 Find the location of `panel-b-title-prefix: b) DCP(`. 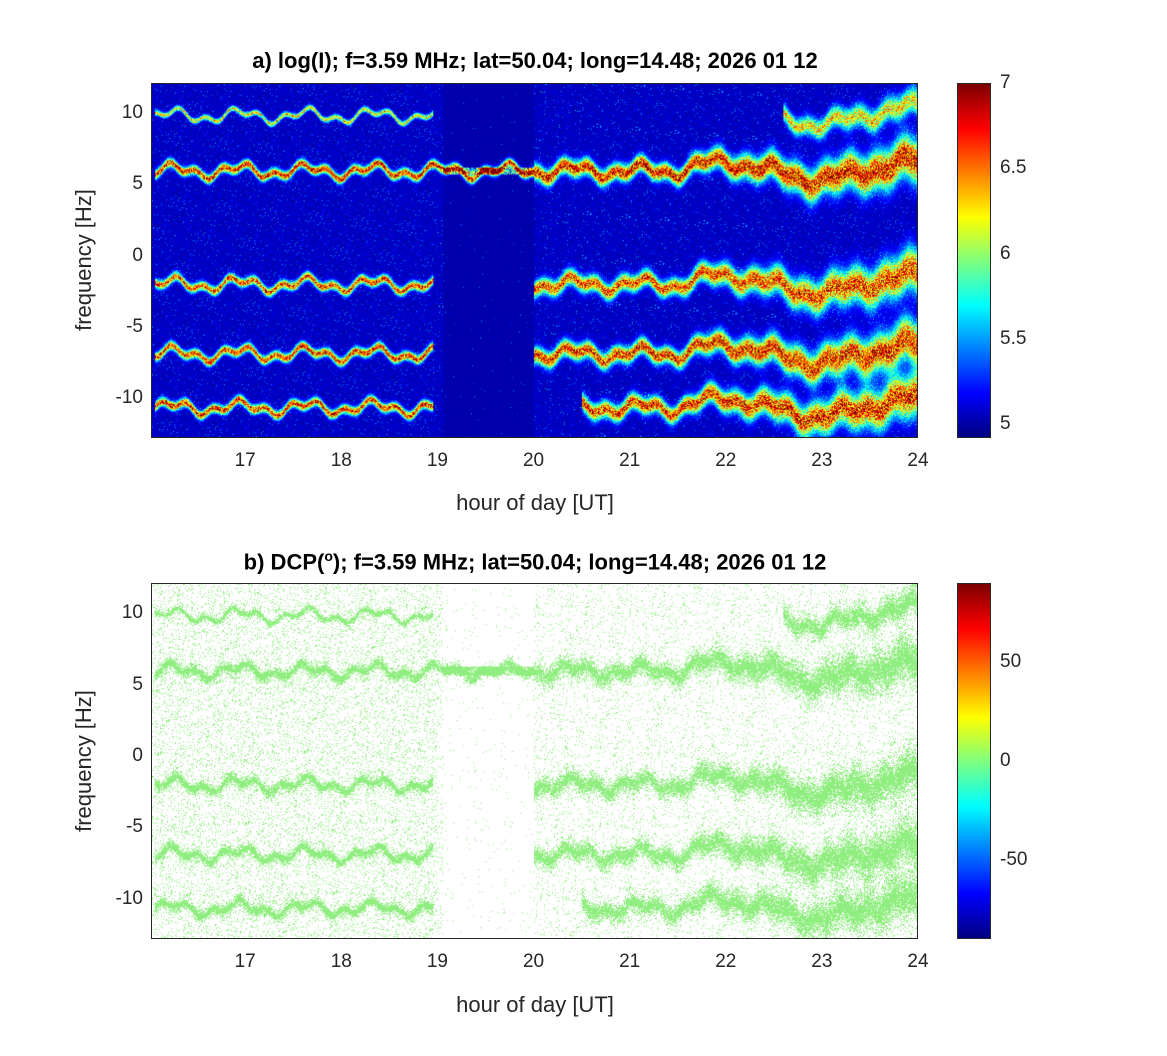

panel-b-title-prefix: b) DCP( is located at coordinates (284, 562).